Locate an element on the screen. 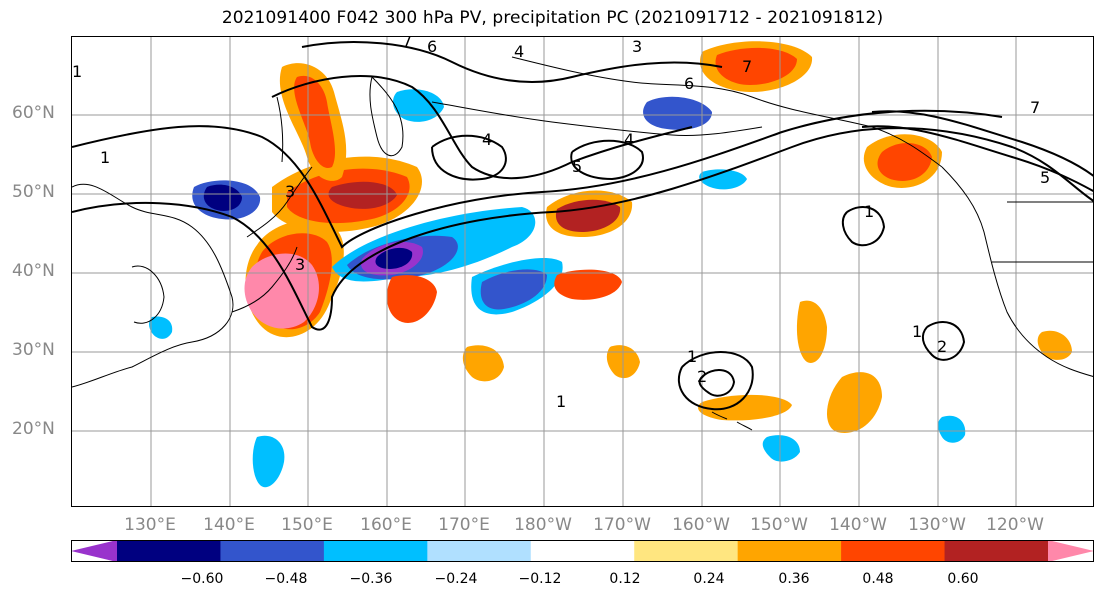 The height and width of the screenshot is (601, 1105). colorbar-tick: −0.36 is located at coordinates (371, 579).